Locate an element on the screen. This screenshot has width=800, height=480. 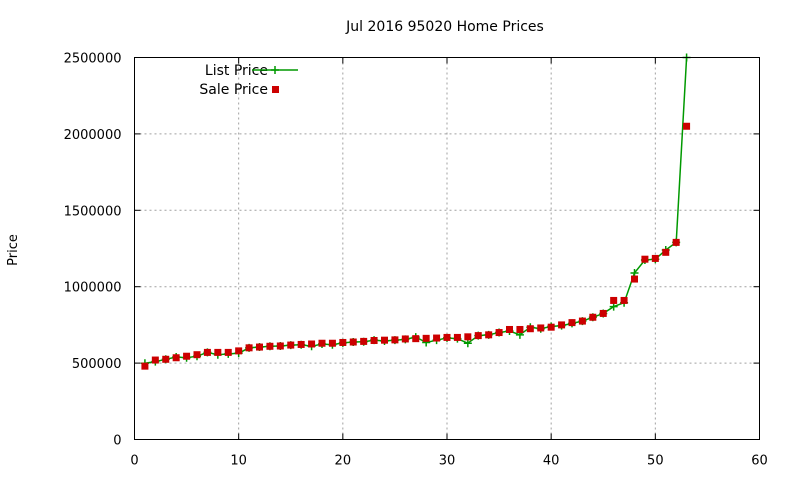
x-tick-label: 30 is located at coordinates (447, 461).